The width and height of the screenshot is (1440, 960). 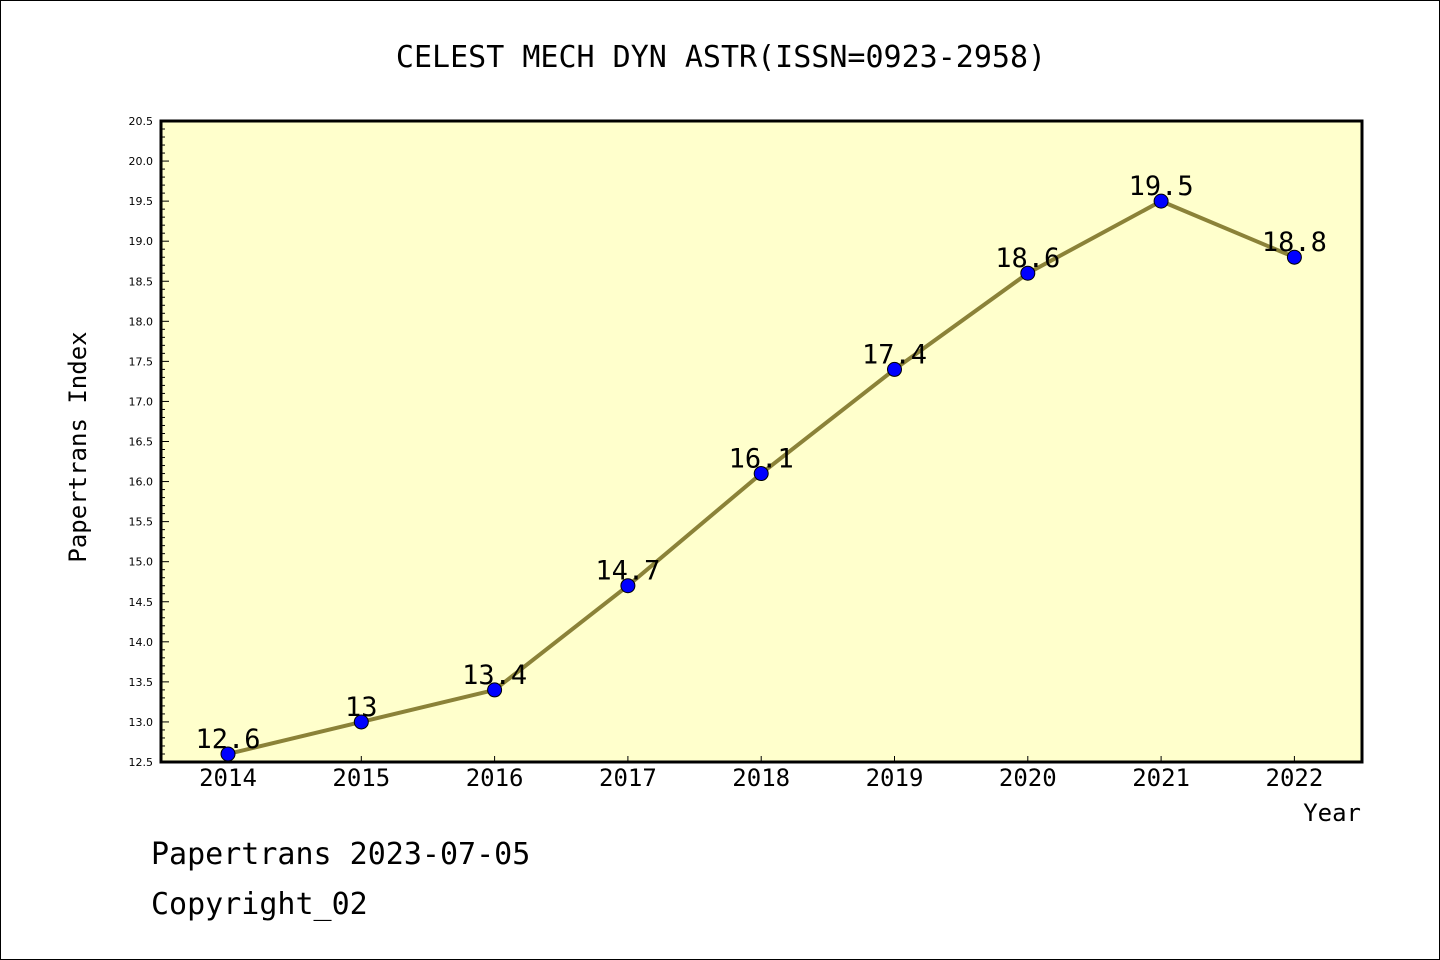 What do you see at coordinates (141, 762) in the screenshot?
I see `y-tick-label: 12.5` at bounding box center [141, 762].